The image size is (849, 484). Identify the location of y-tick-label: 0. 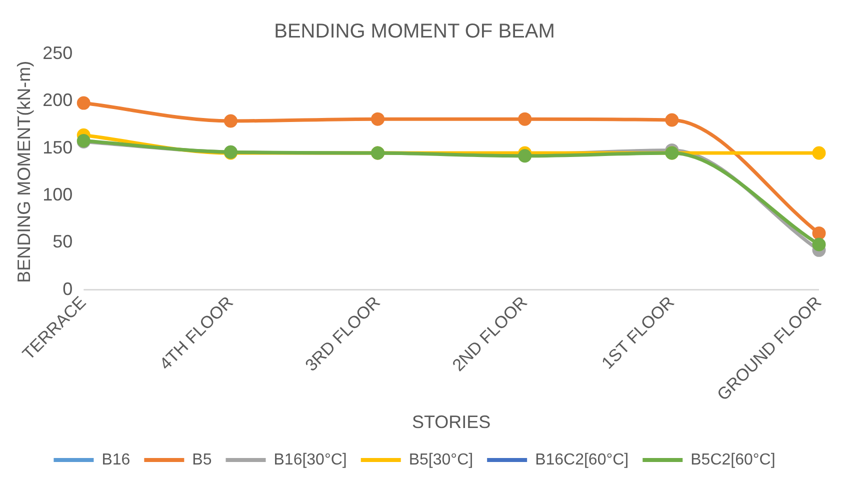
(67, 288).